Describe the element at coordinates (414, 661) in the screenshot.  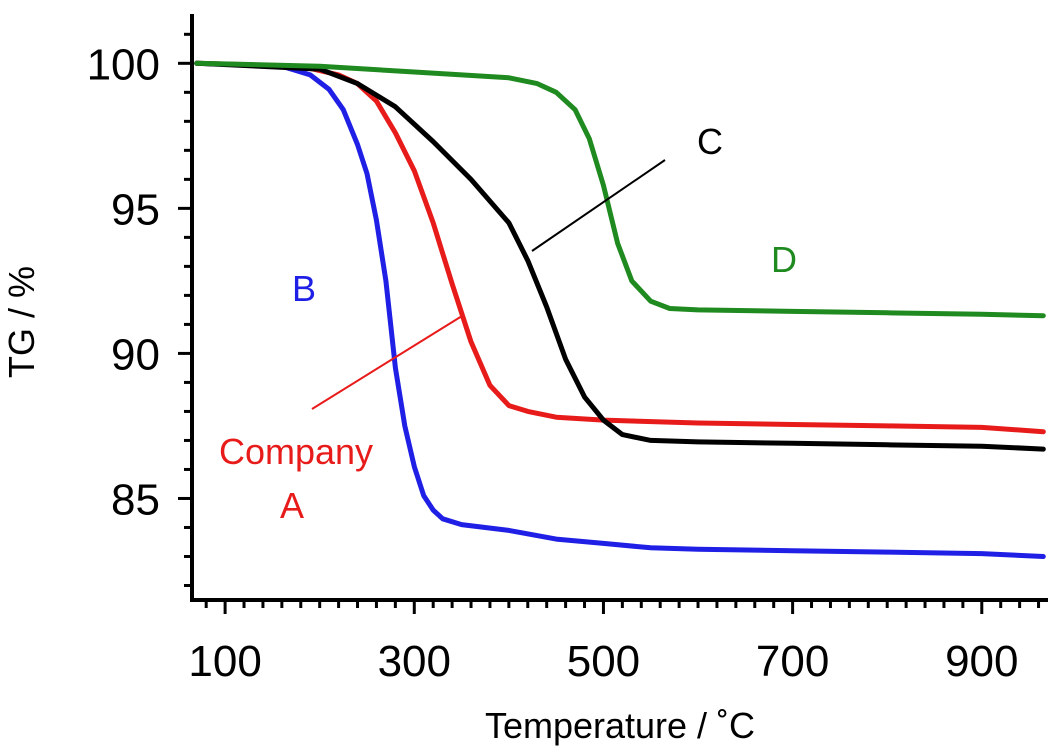
I see `x-tick-label: 300` at that location.